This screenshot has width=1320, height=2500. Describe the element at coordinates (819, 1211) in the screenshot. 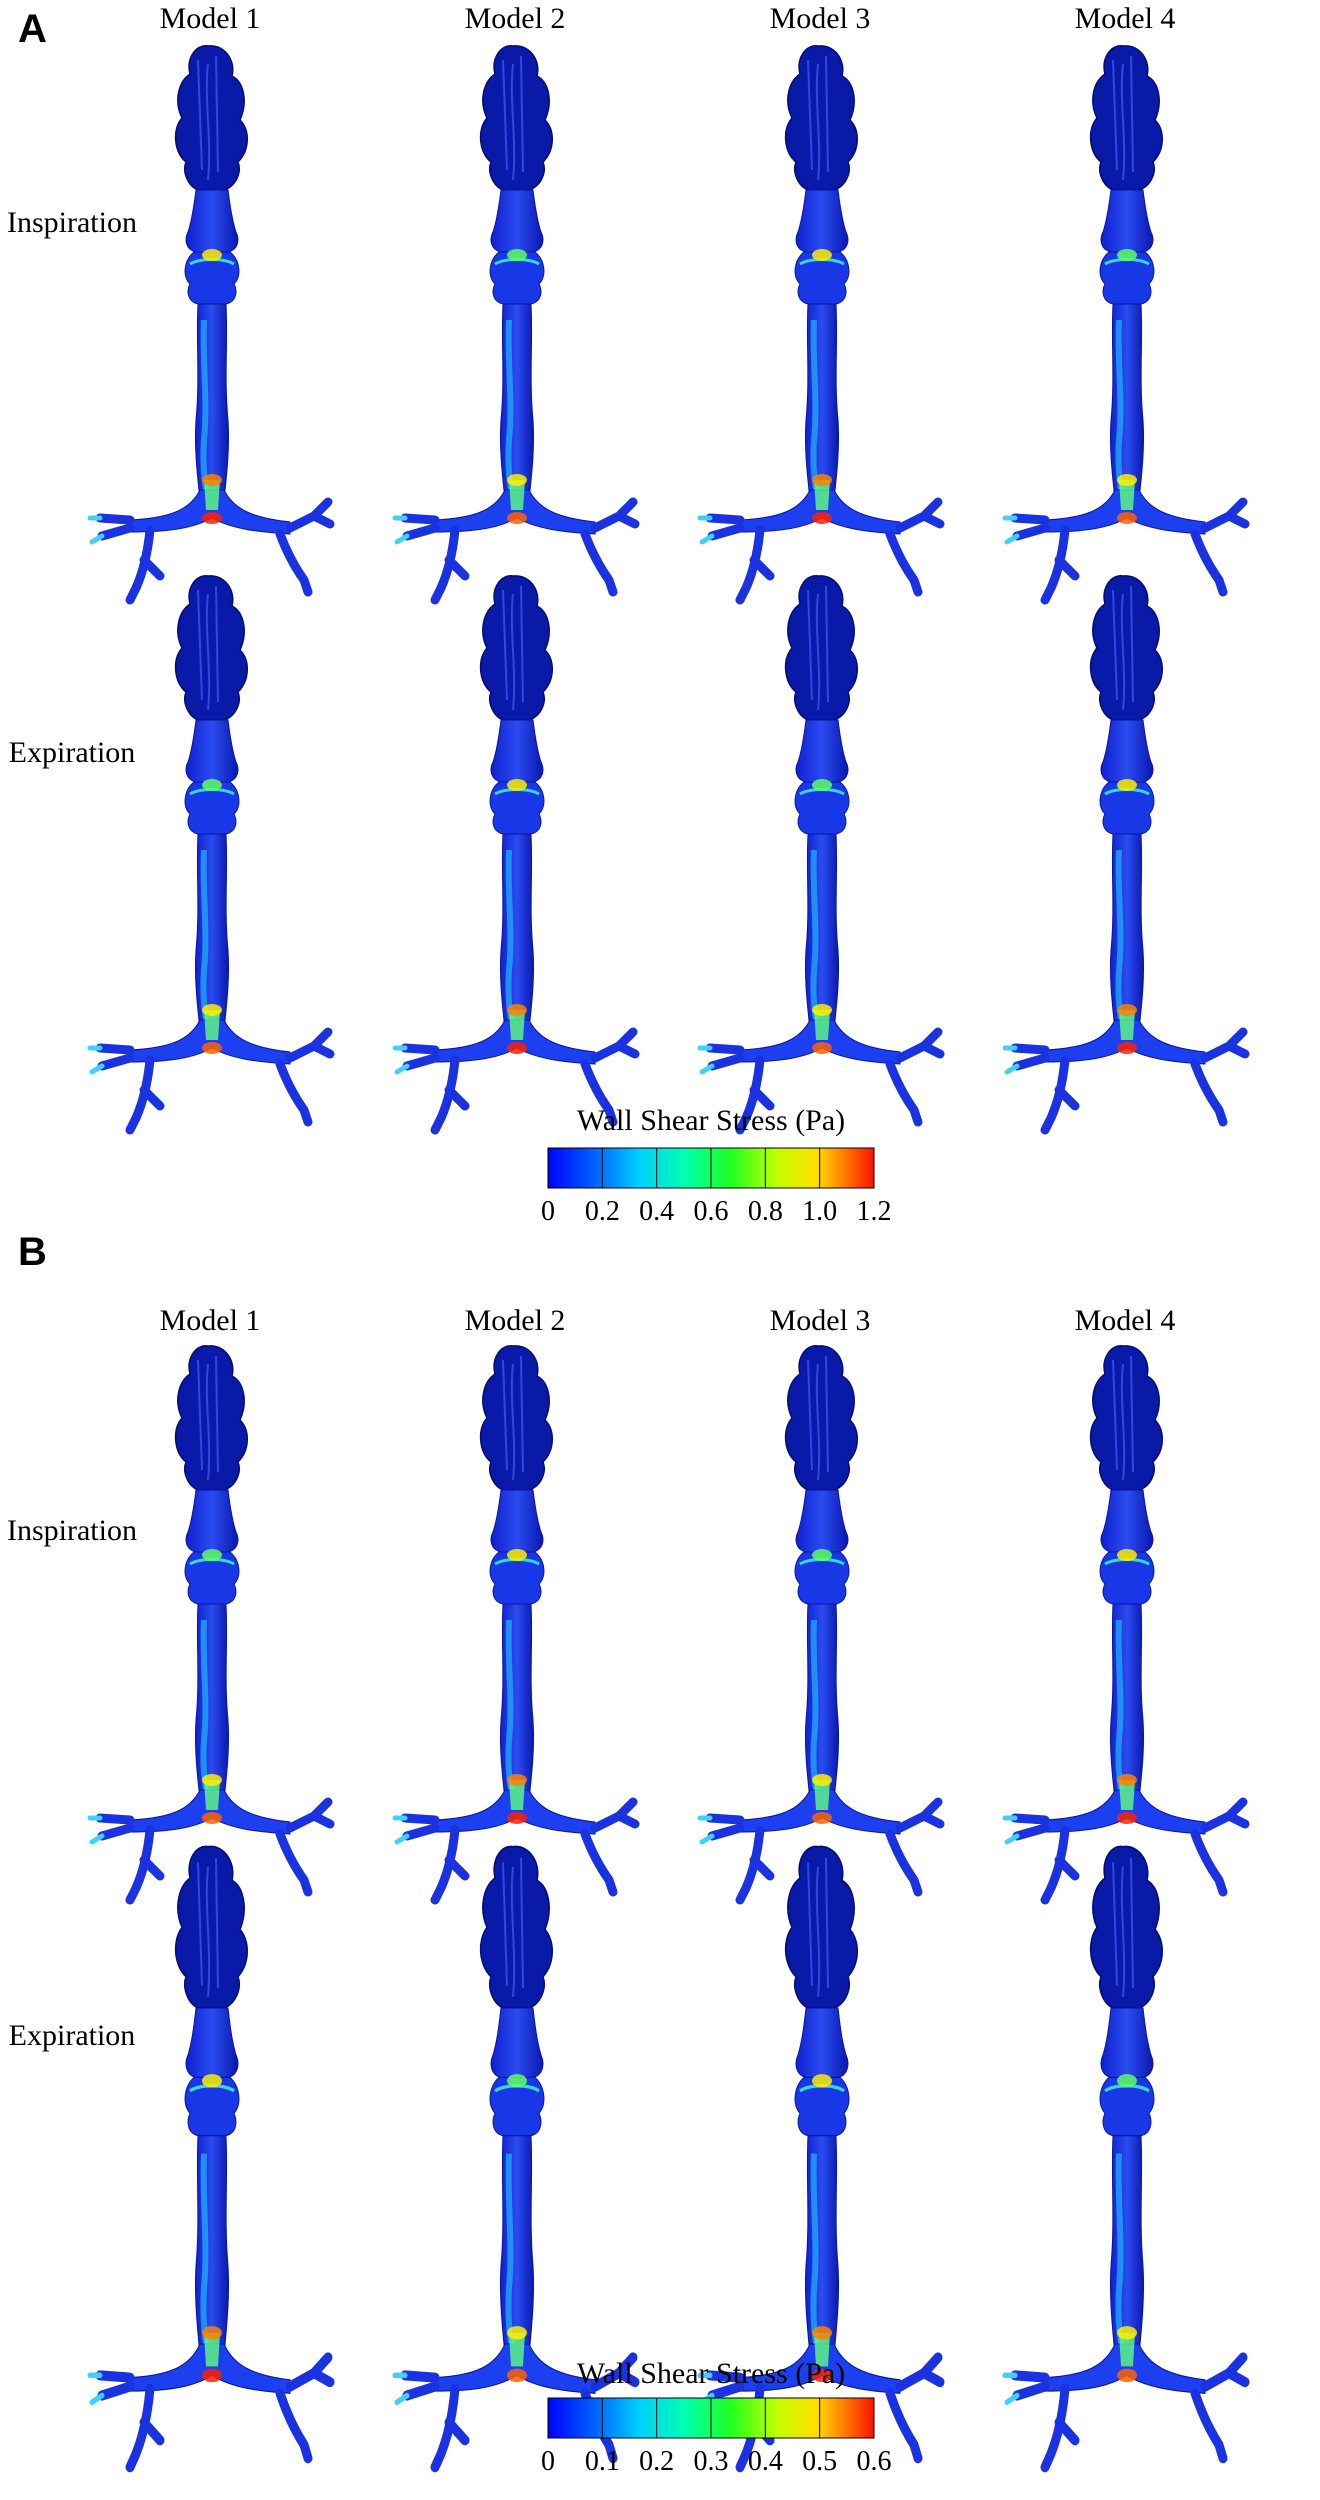

I see `colorbar-tick-label: 1.0` at that location.